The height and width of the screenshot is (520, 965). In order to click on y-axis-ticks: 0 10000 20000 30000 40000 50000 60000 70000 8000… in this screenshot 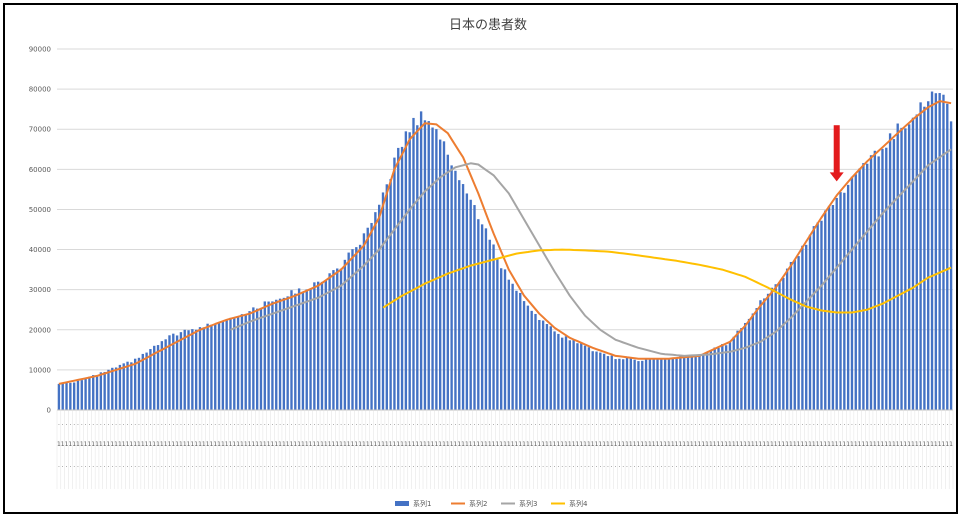, I will do `click(40, 230)`.